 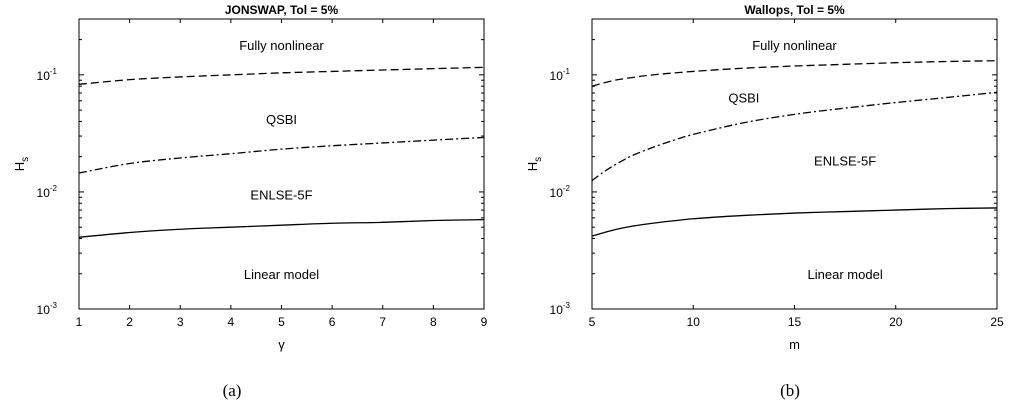 What do you see at coordinates (180, 322) in the screenshot?
I see `x-tick-label: 3` at bounding box center [180, 322].